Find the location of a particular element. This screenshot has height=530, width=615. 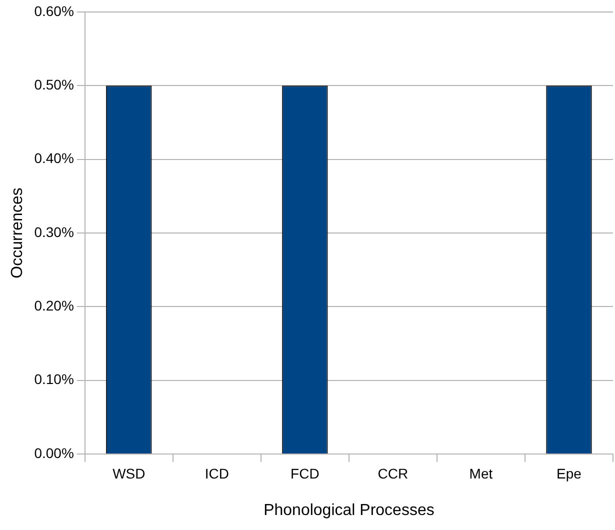

y-tick-label: 0.10% is located at coordinates (54, 379).